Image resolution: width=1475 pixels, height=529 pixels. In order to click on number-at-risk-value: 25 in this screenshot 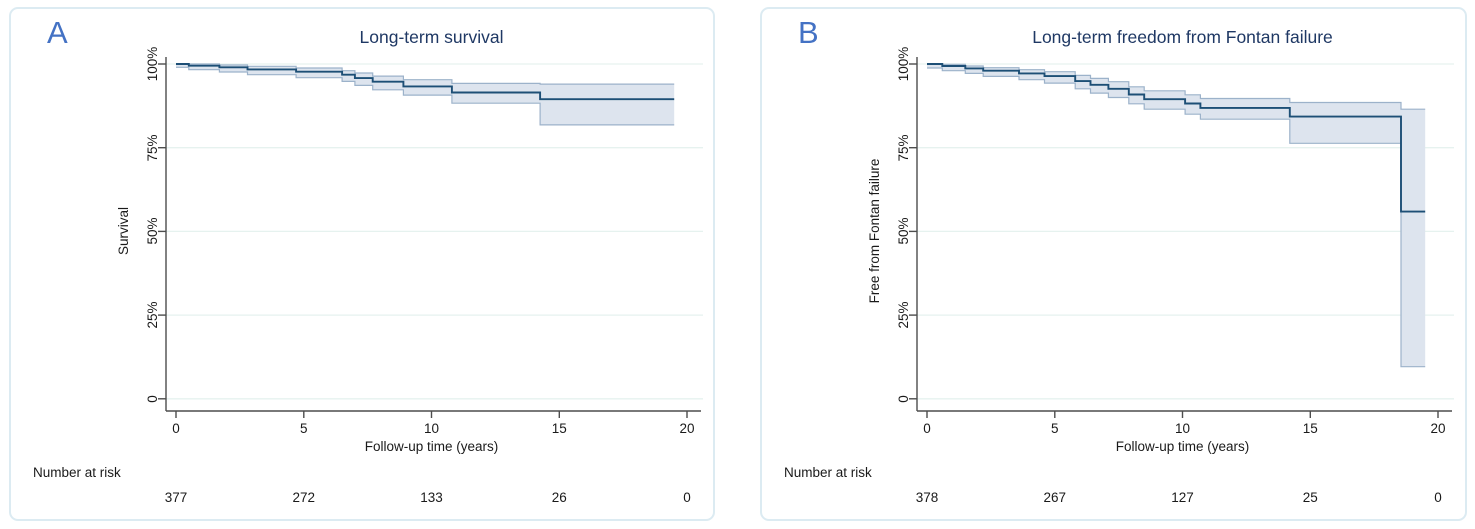, I will do `click(1310, 497)`.